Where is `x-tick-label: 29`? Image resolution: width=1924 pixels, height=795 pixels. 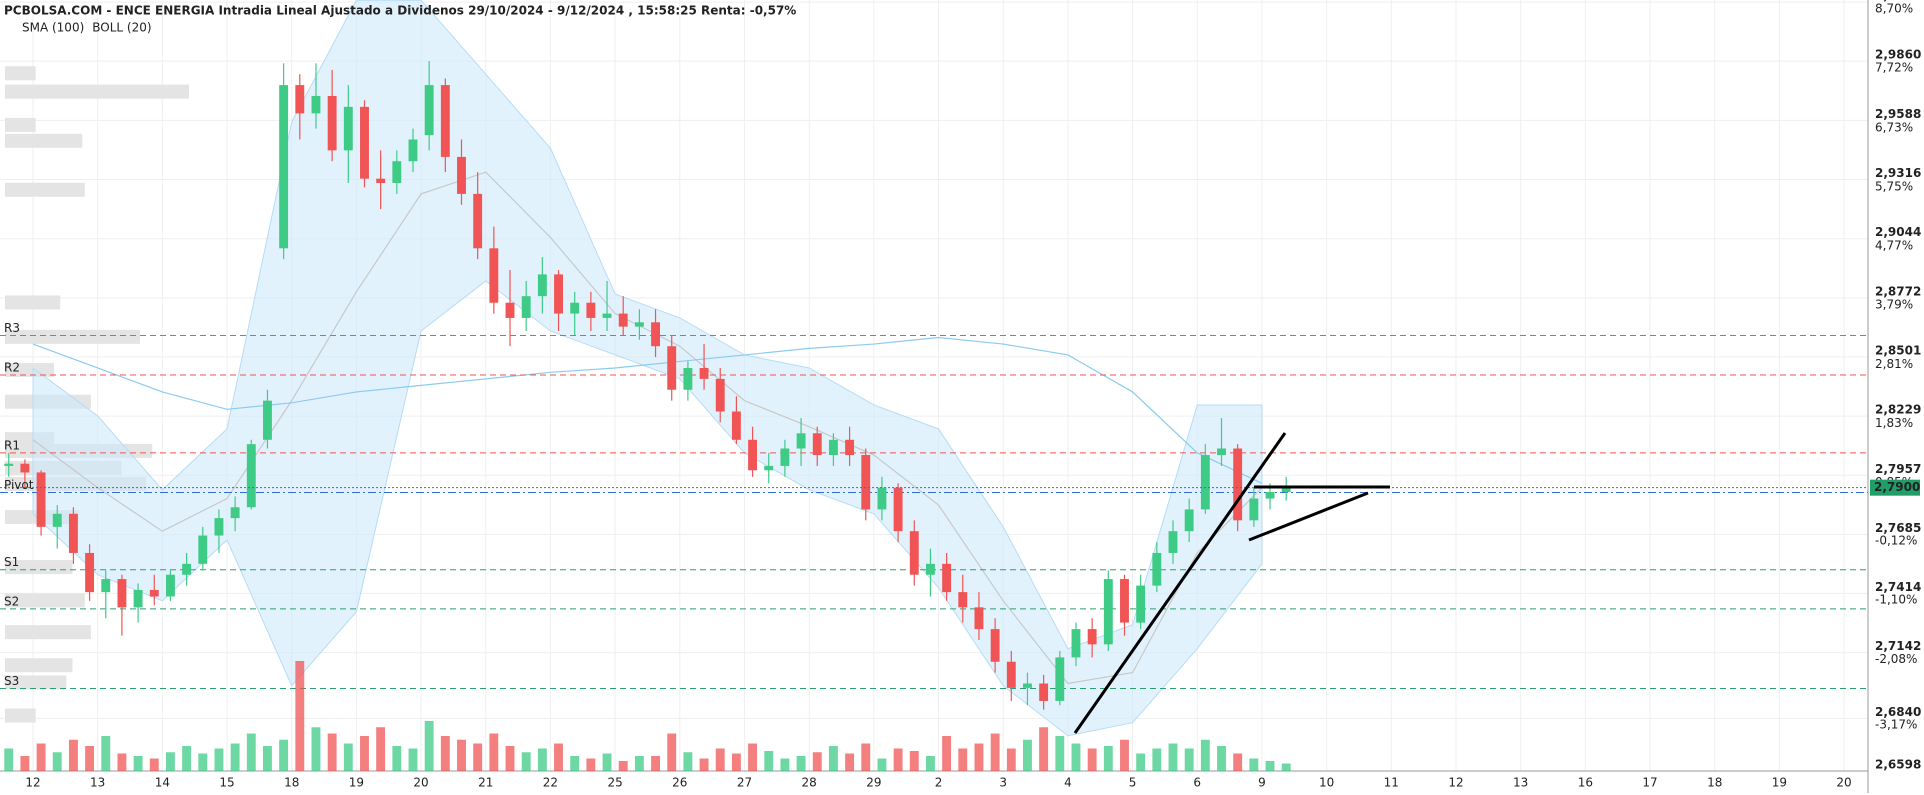 x-tick-label: 29 is located at coordinates (873, 783).